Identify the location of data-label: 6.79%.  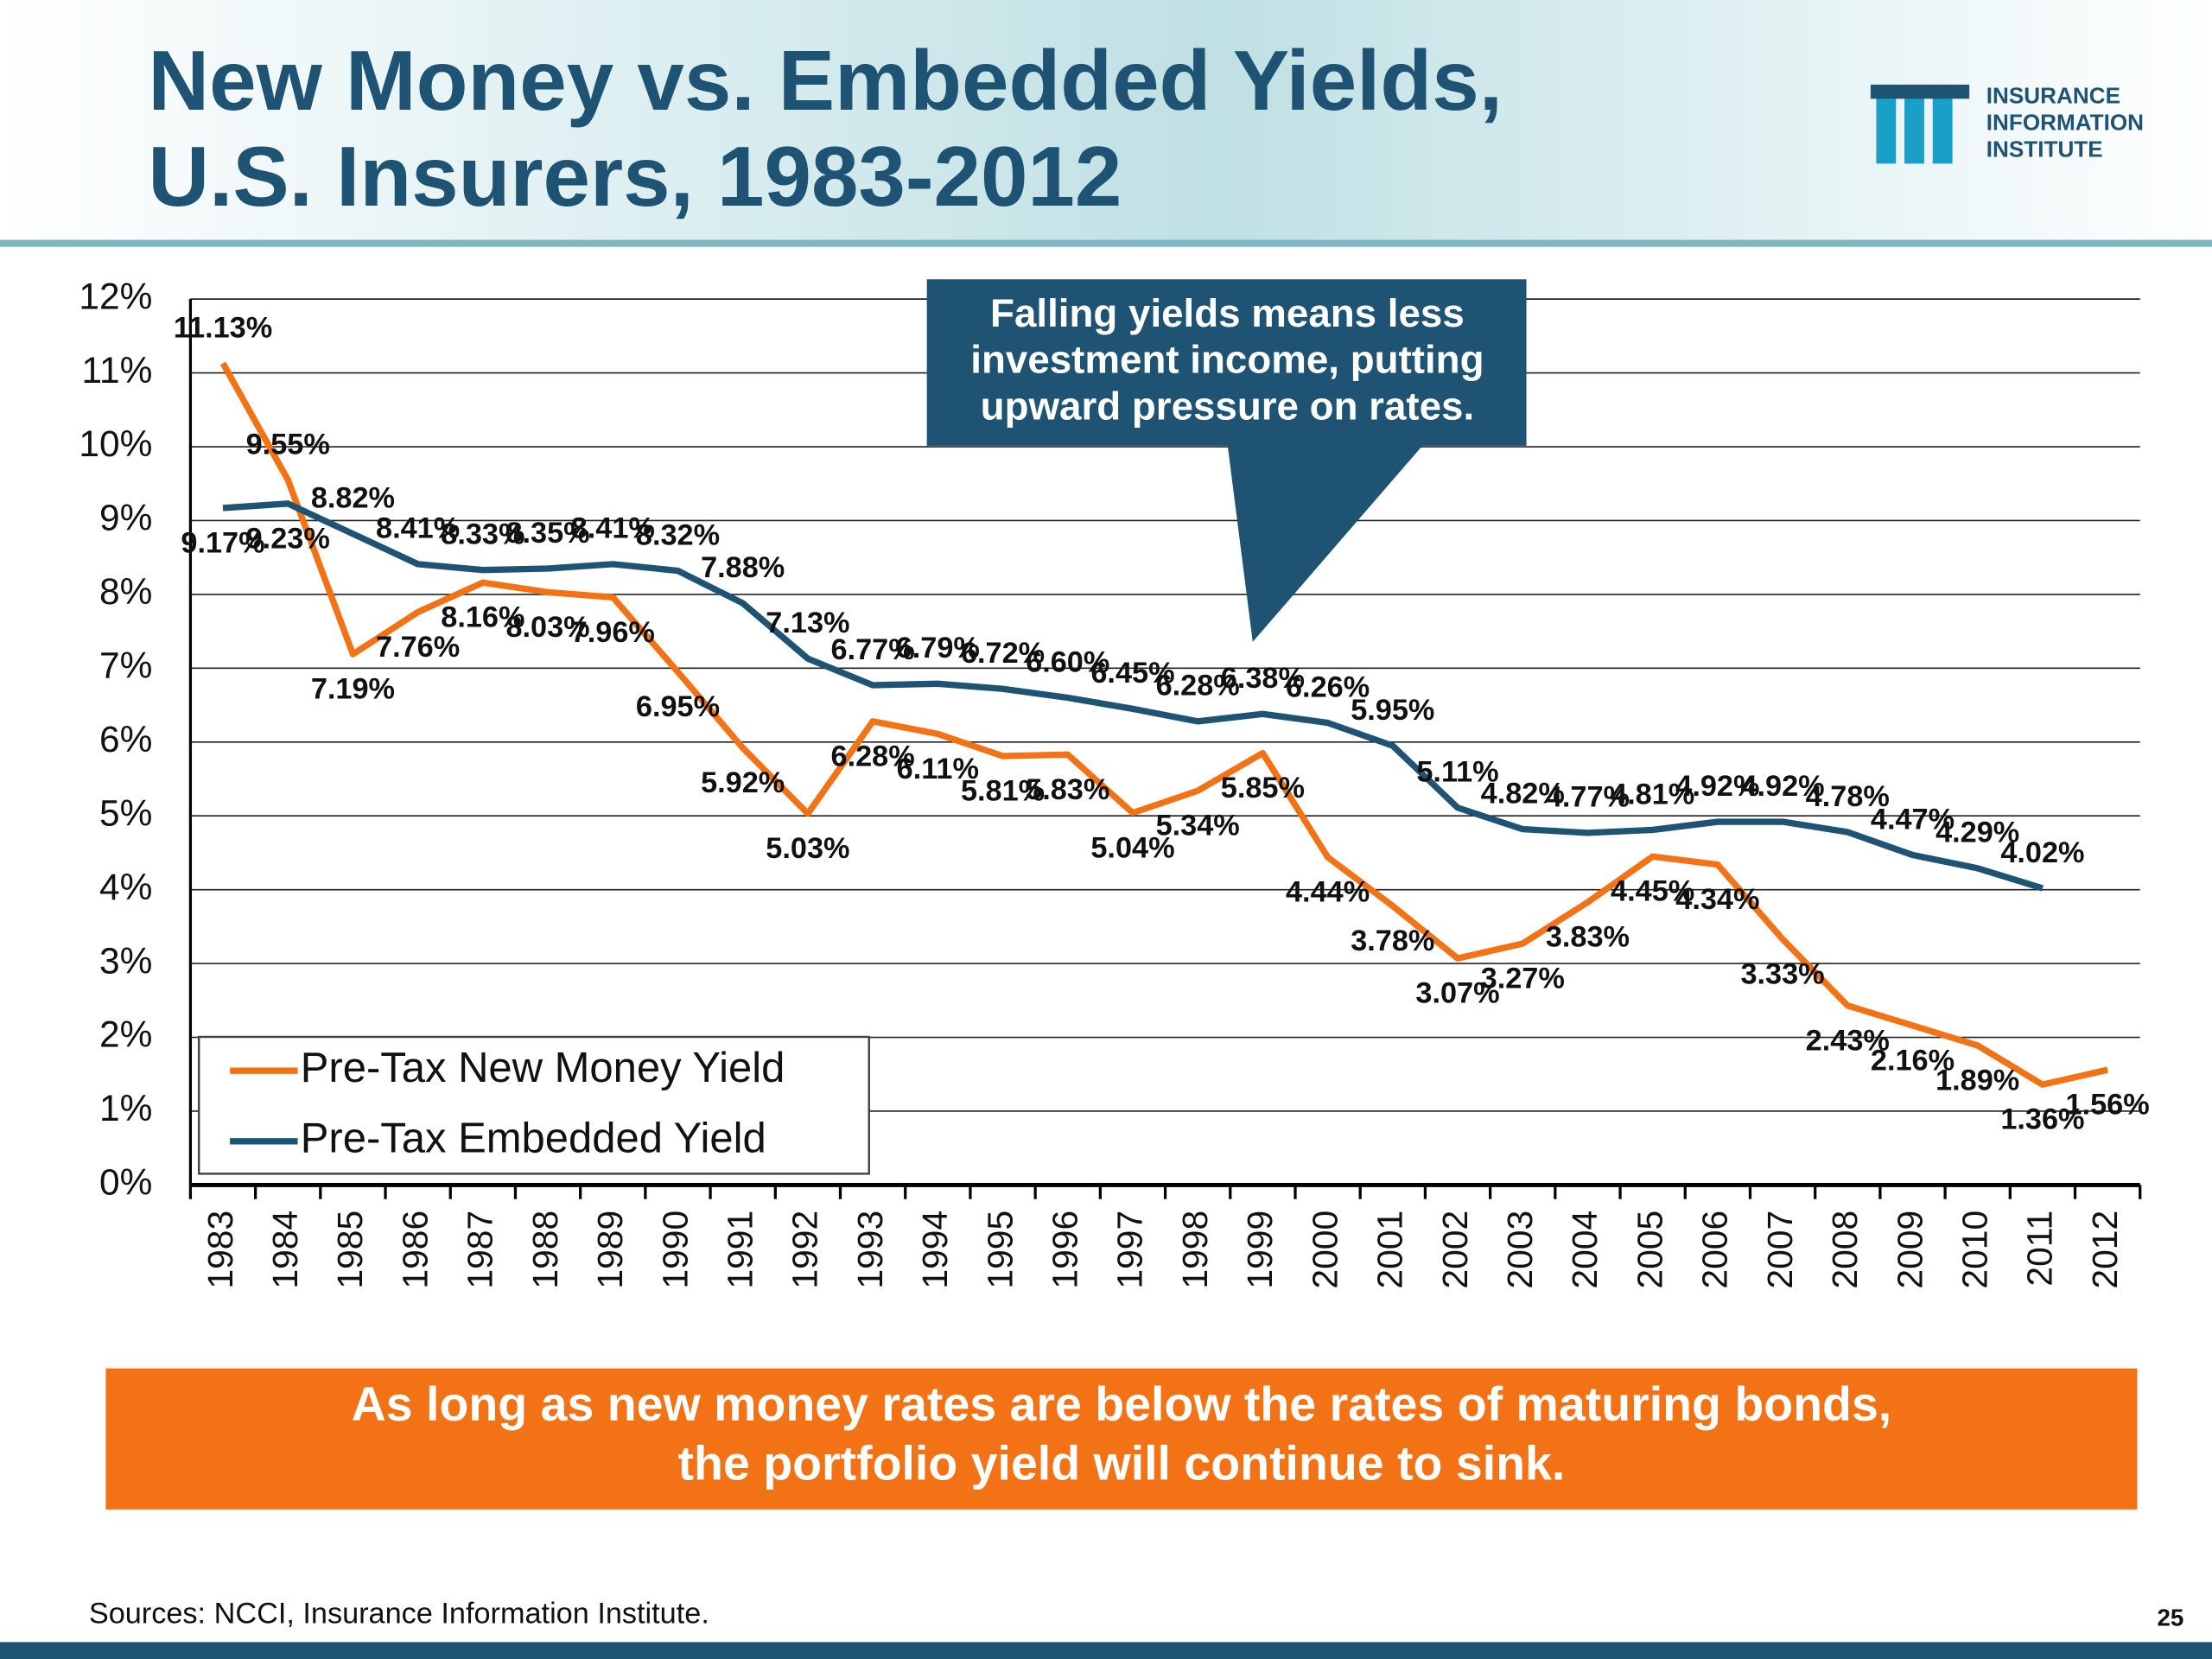
(938, 648).